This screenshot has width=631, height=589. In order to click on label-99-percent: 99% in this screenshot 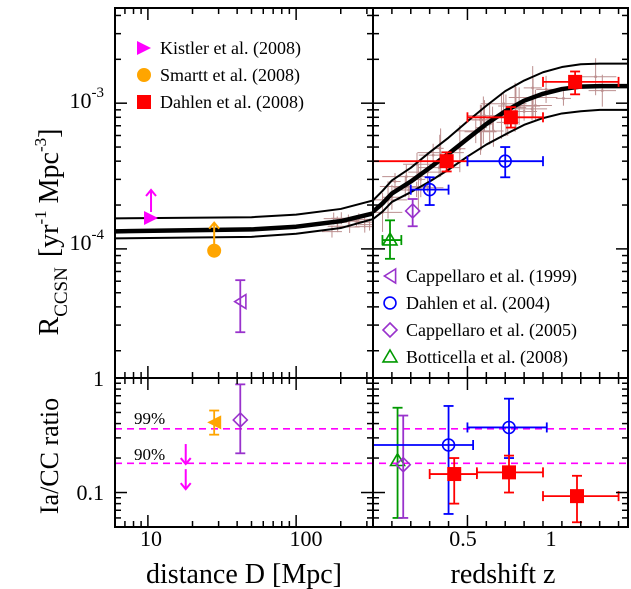, I will do `click(149, 418)`.